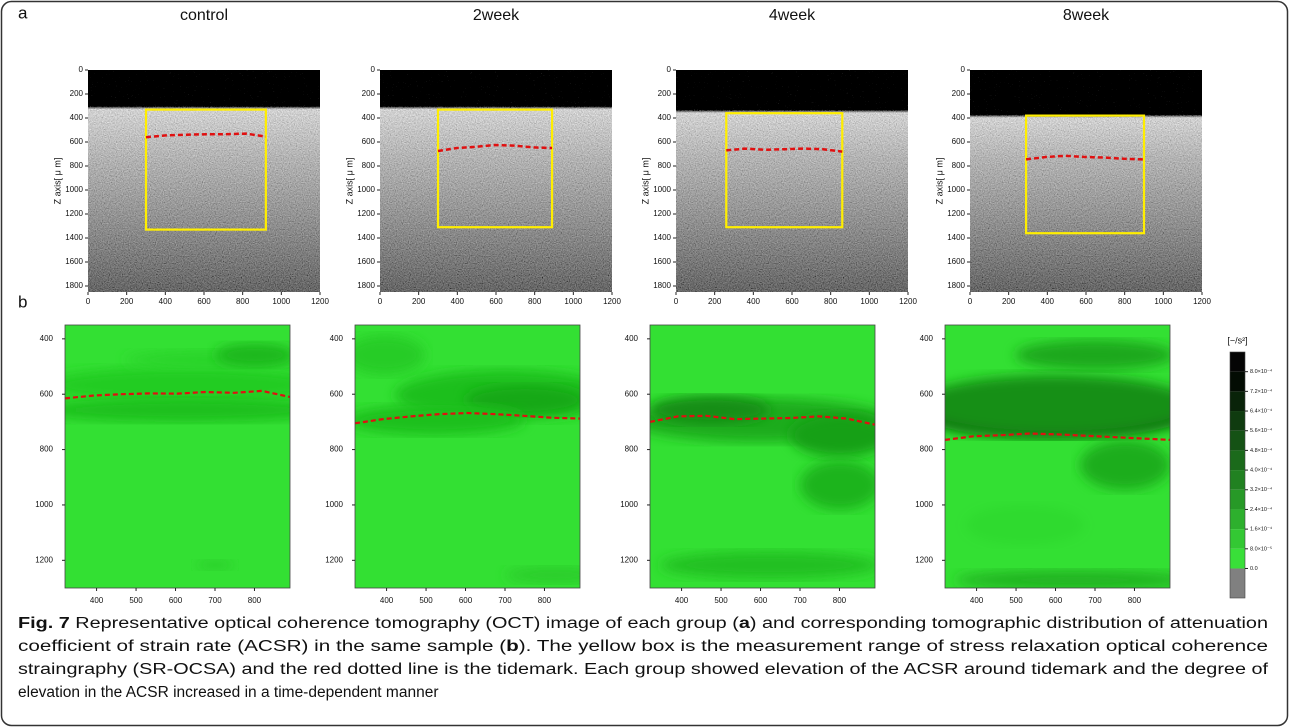 This screenshot has width=1290, height=728. I want to click on colorbar-tick-label: 7.2×10⁻⁴, so click(1261, 391).